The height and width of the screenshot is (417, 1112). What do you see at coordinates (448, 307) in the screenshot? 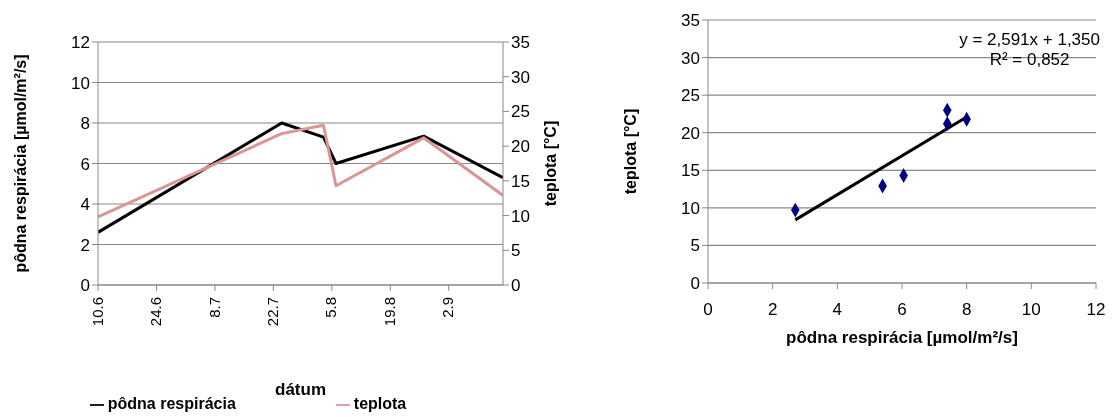
I see `x-tick-label: 2.9` at bounding box center [448, 307].